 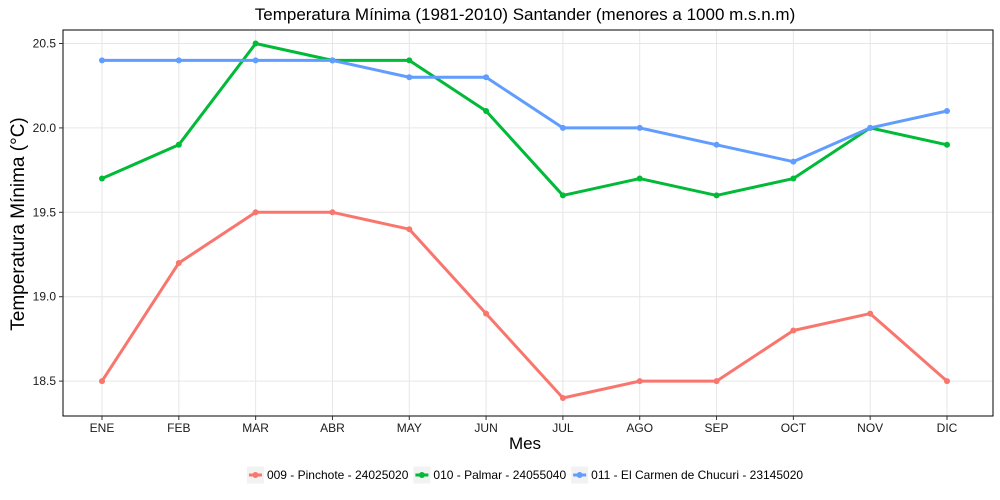 I want to click on x-tick-label: AGO, so click(x=639, y=428).